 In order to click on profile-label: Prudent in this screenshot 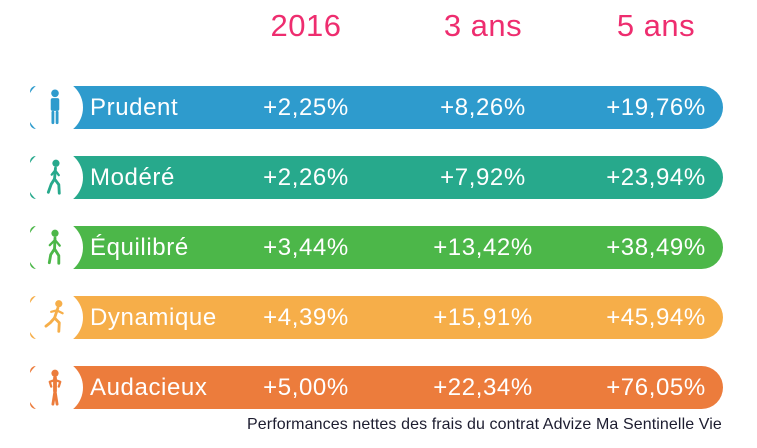, I will do `click(134, 107)`.